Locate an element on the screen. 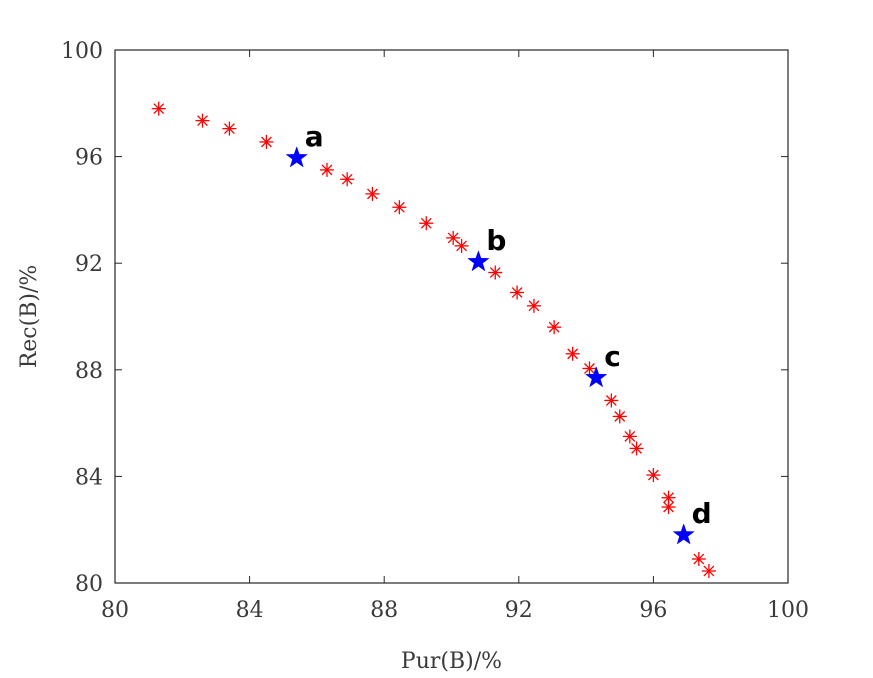  point-label-b: b is located at coordinates (496, 240).